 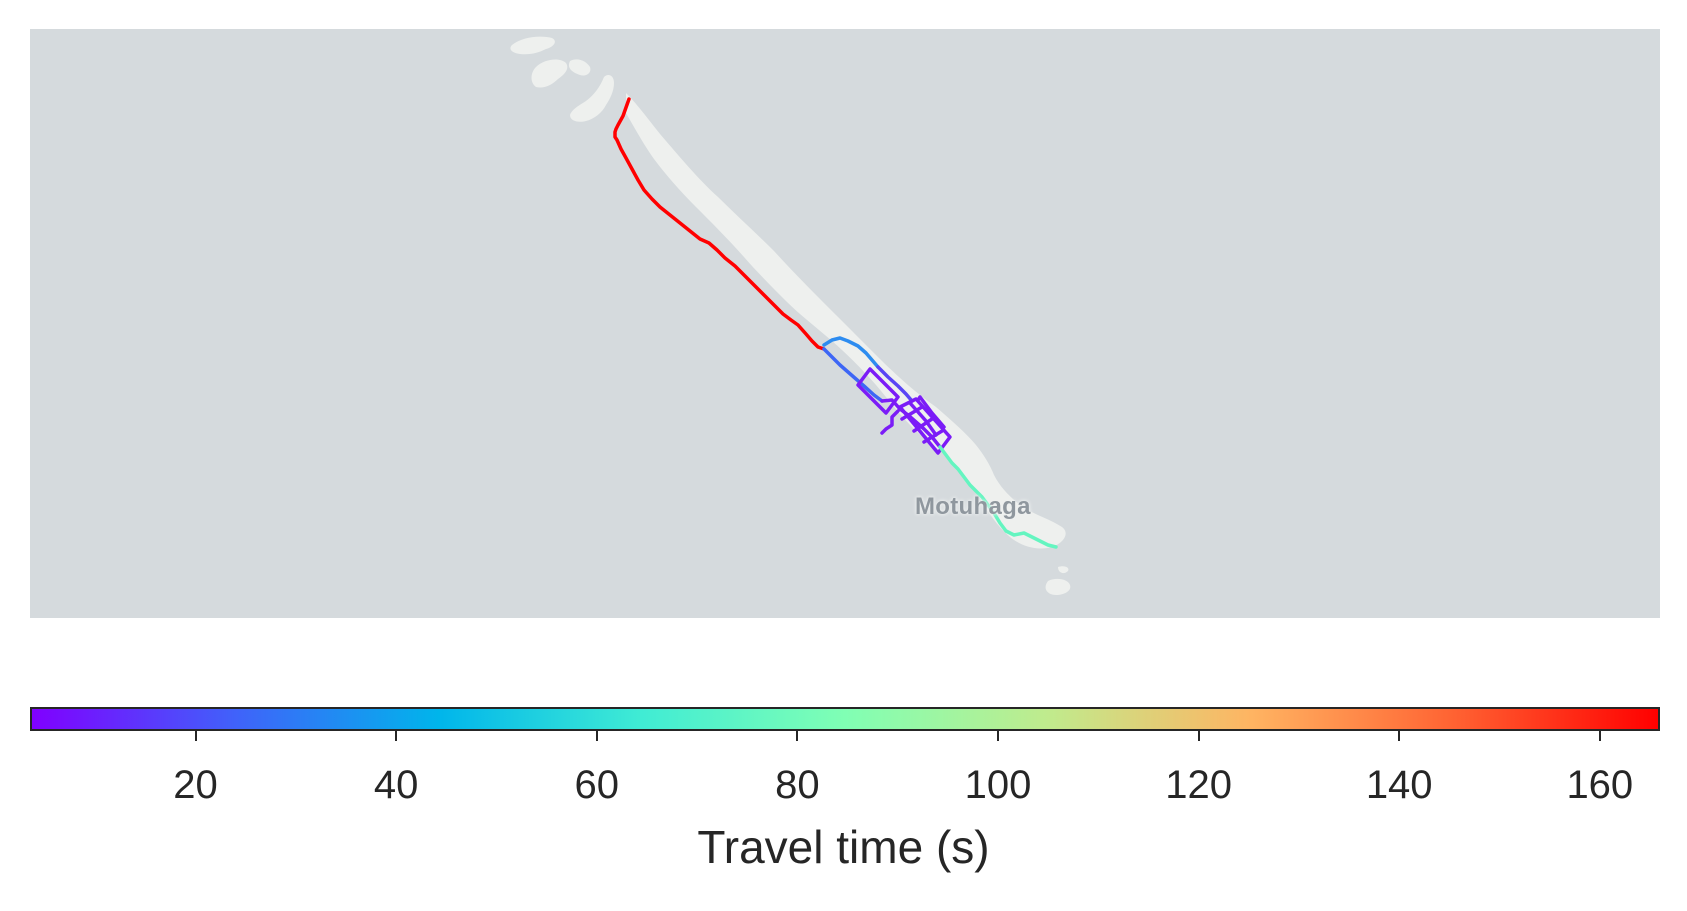 What do you see at coordinates (1198, 785) in the screenshot?
I see `colorbar-tick-label-120: 120` at bounding box center [1198, 785].